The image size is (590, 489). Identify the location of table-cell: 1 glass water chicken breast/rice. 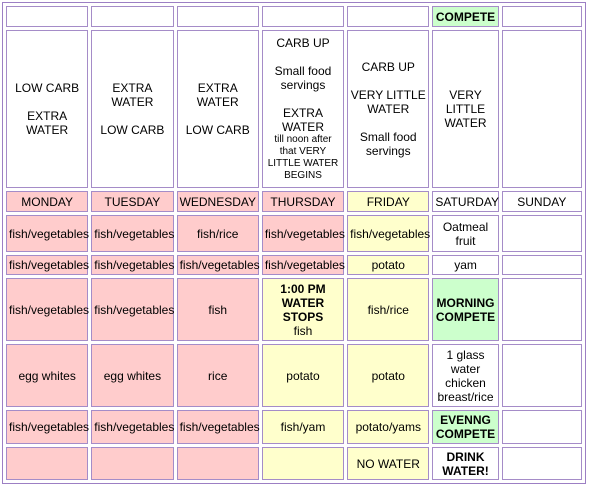
(465, 375).